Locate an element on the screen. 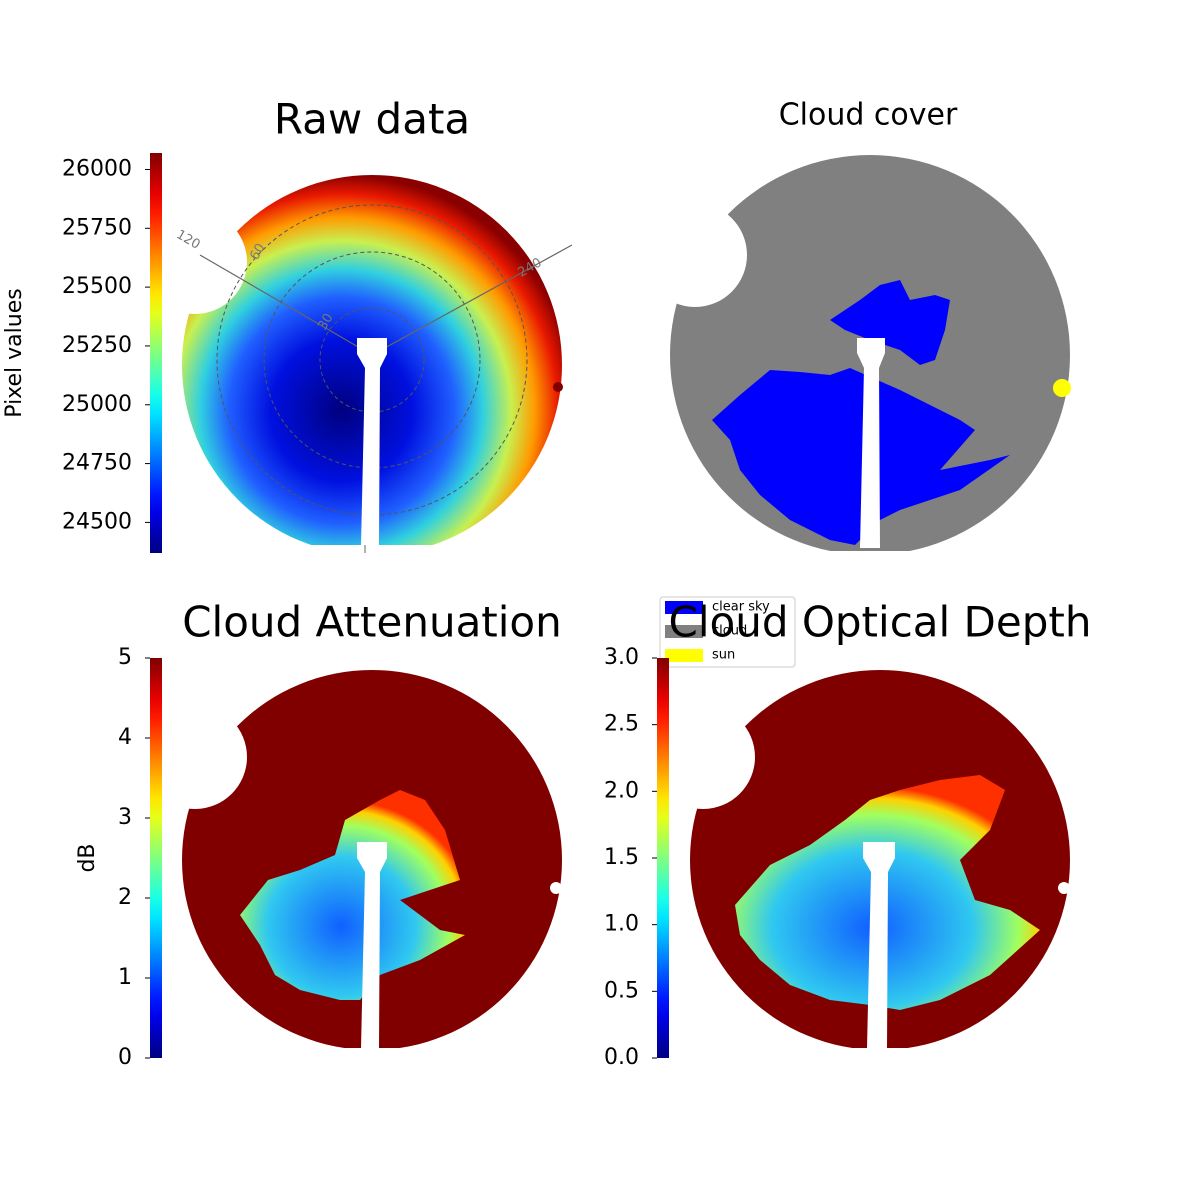 The height and width of the screenshot is (1200, 1200). colorbar-tick-label: 2.5 is located at coordinates (621, 724).